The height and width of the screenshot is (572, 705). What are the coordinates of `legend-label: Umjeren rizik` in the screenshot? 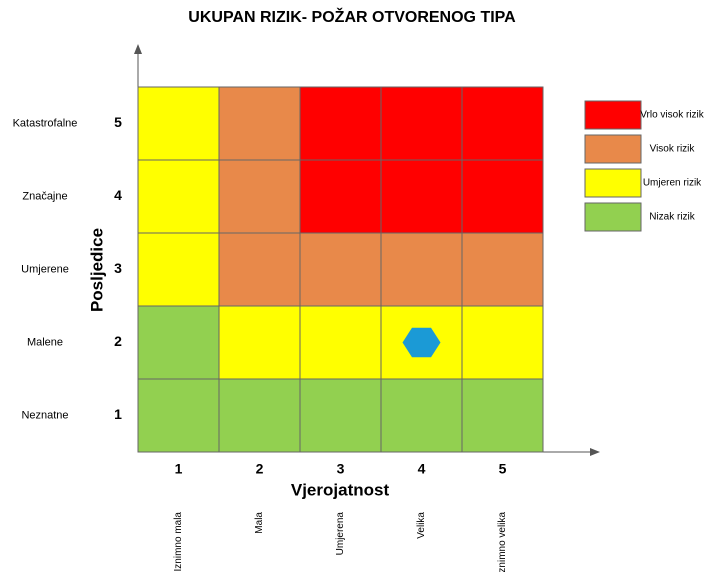 It's located at (672, 183).